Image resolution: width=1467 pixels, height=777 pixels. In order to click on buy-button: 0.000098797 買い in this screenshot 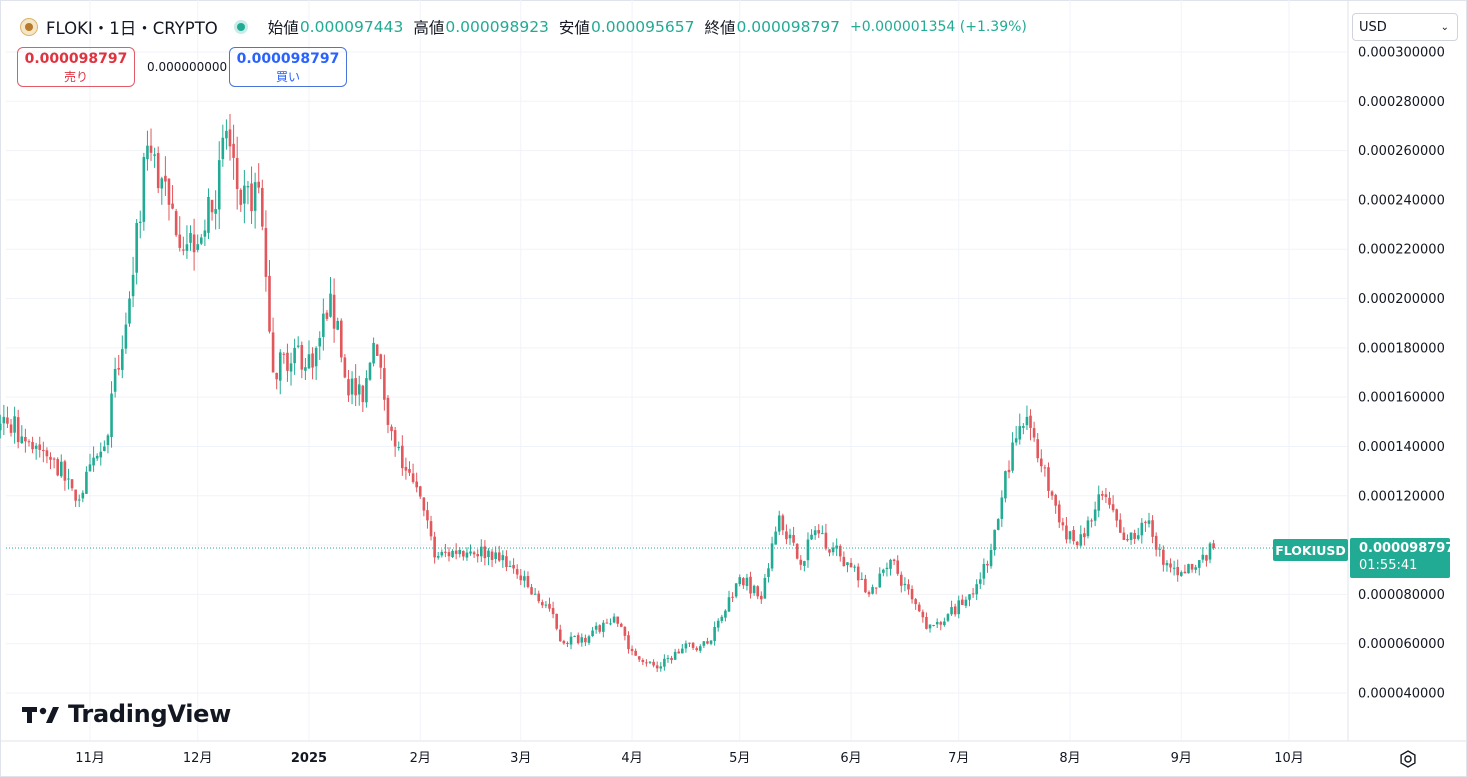, I will do `click(288, 67)`.